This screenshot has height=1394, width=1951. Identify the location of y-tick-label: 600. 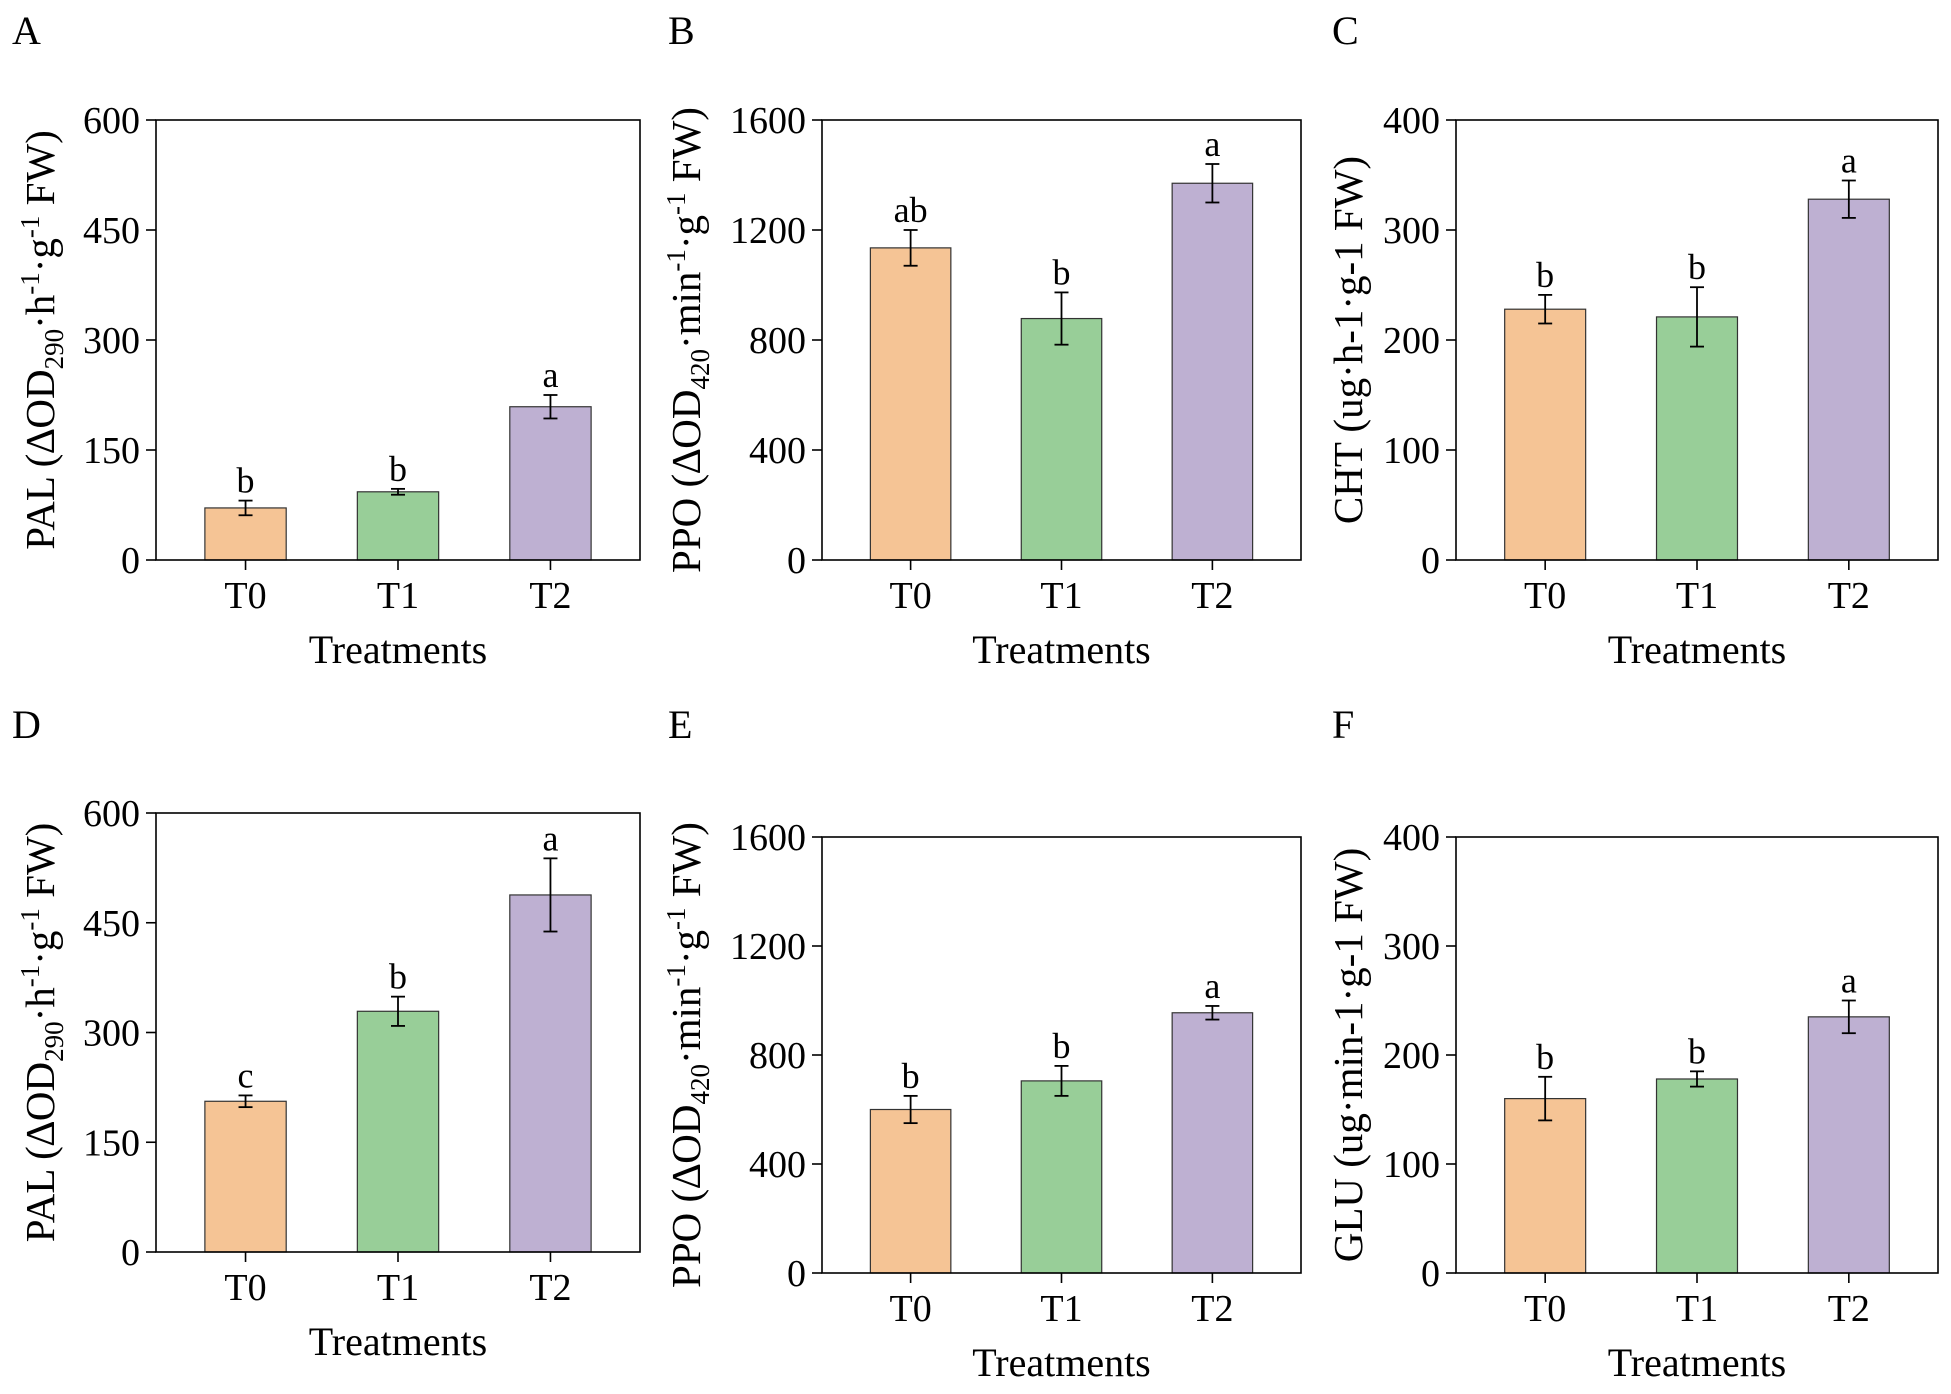
(111, 814).